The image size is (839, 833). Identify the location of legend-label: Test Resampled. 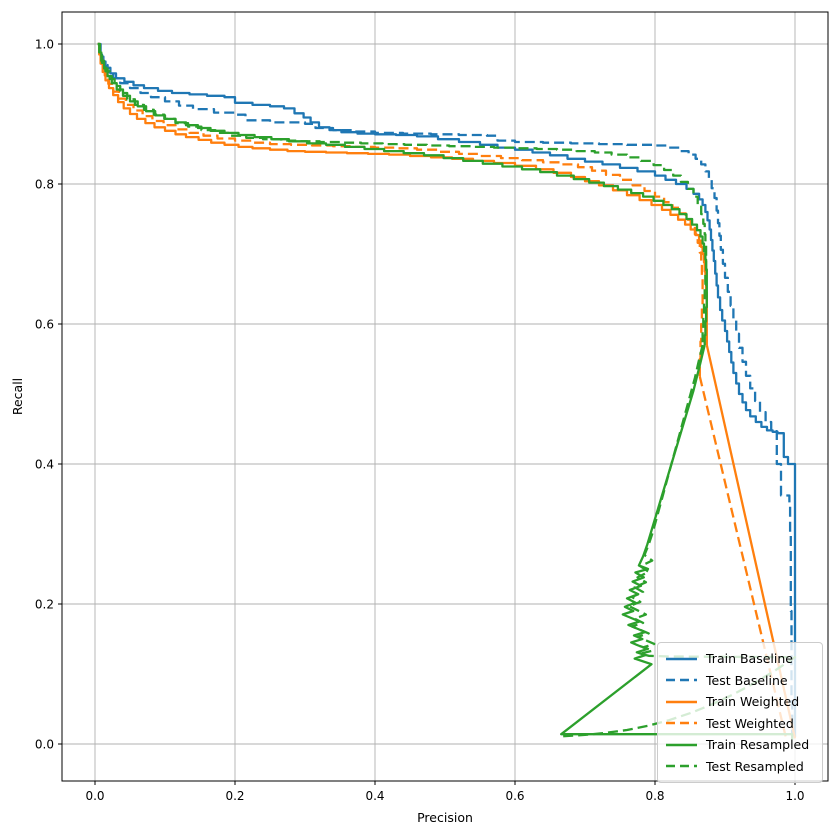
(755, 766).